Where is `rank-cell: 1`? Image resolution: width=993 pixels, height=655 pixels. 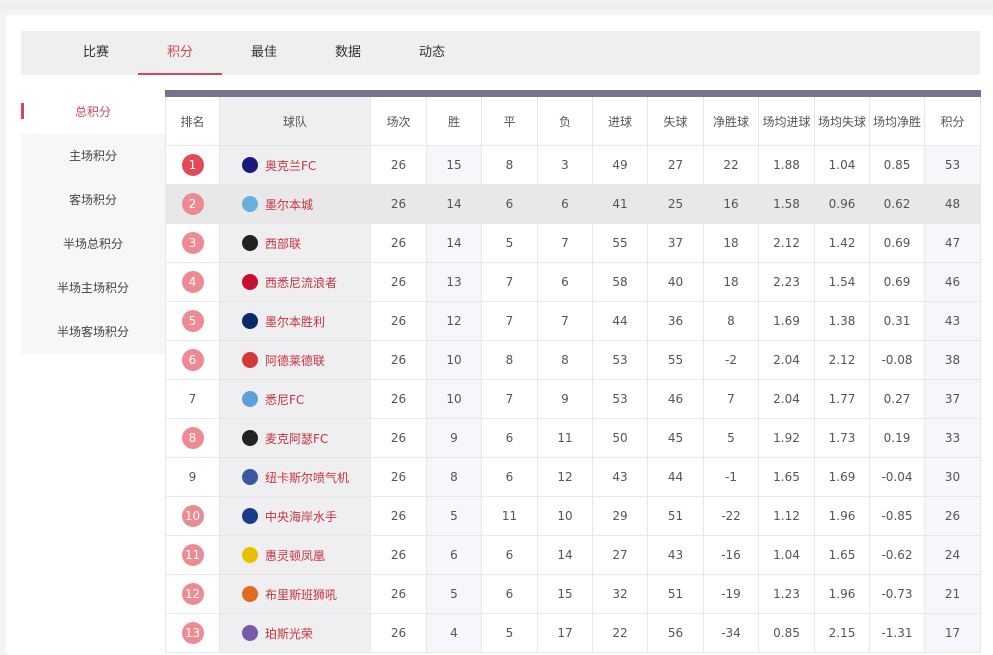 rank-cell: 1 is located at coordinates (192, 165).